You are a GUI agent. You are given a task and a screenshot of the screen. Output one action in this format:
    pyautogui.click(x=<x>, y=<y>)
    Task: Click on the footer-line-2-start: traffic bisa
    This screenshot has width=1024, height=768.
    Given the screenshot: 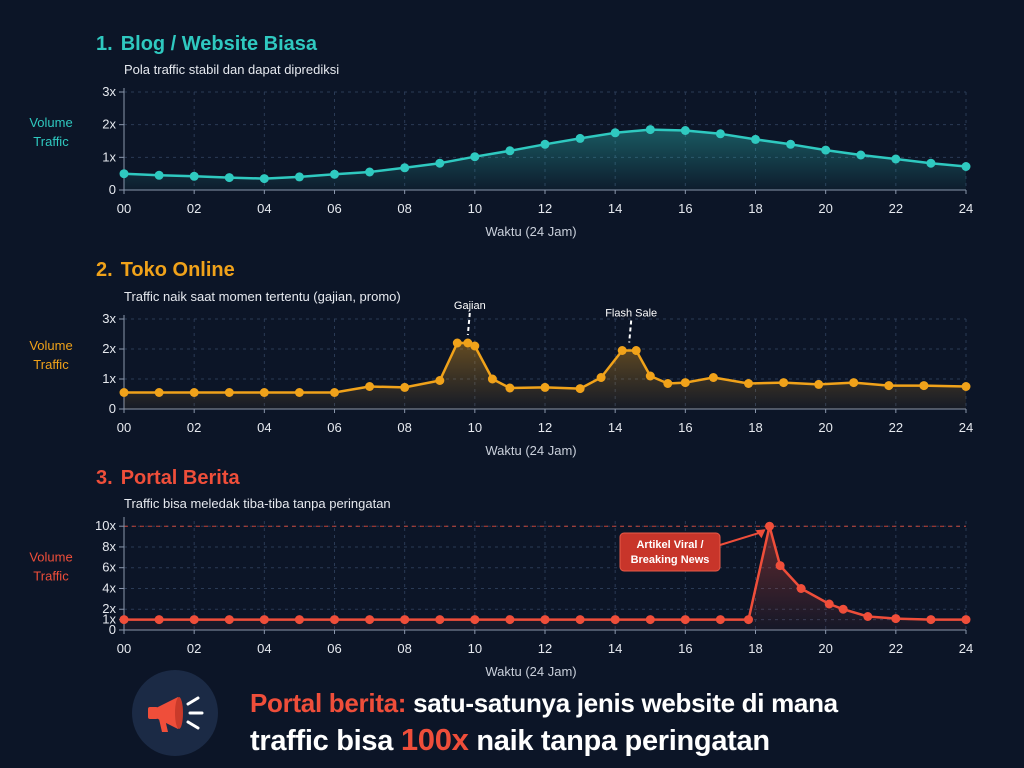 What is the action you would take?
    pyautogui.click(x=325, y=741)
    